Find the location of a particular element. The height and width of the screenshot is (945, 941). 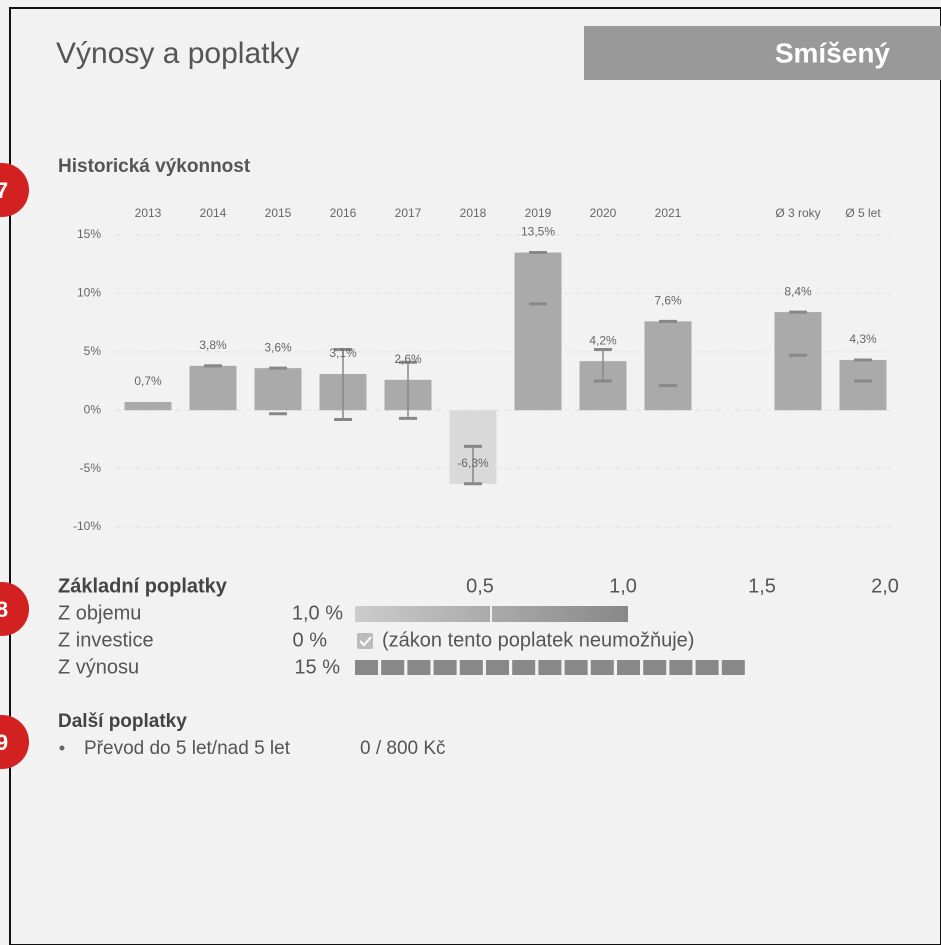

fee-label: Z objemu is located at coordinates (99, 613).